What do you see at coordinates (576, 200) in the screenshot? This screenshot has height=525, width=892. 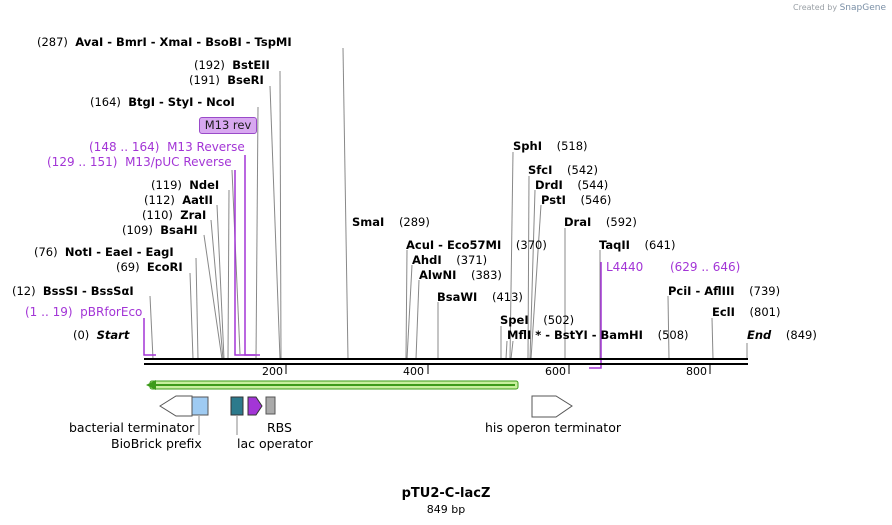 I see `site-label-psti: PstI (546)` at bounding box center [576, 200].